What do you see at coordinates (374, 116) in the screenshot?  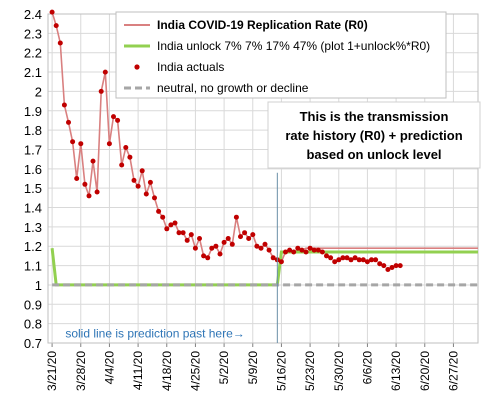 I see `transmission-note-line-1: This is the transmission` at bounding box center [374, 116].